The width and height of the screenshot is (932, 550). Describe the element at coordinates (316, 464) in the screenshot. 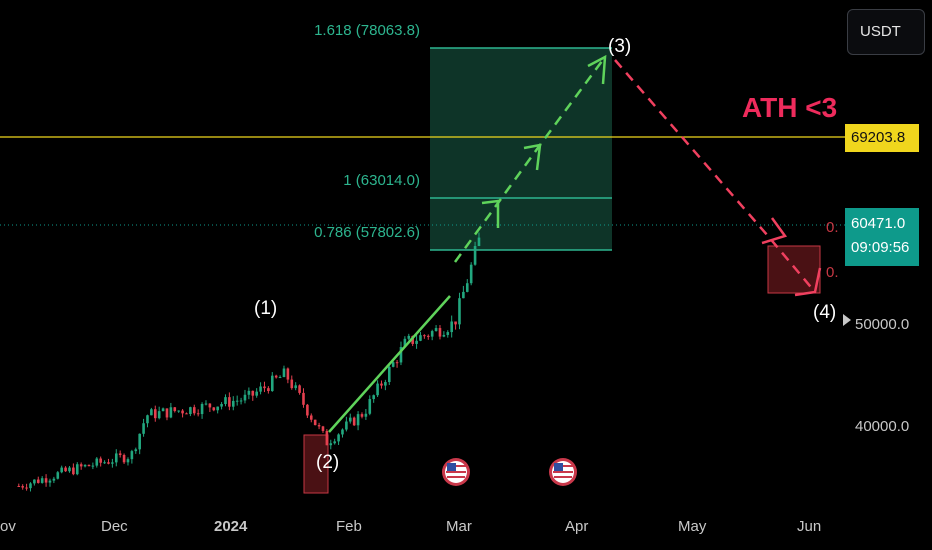

I see `wave2-box` at that location.